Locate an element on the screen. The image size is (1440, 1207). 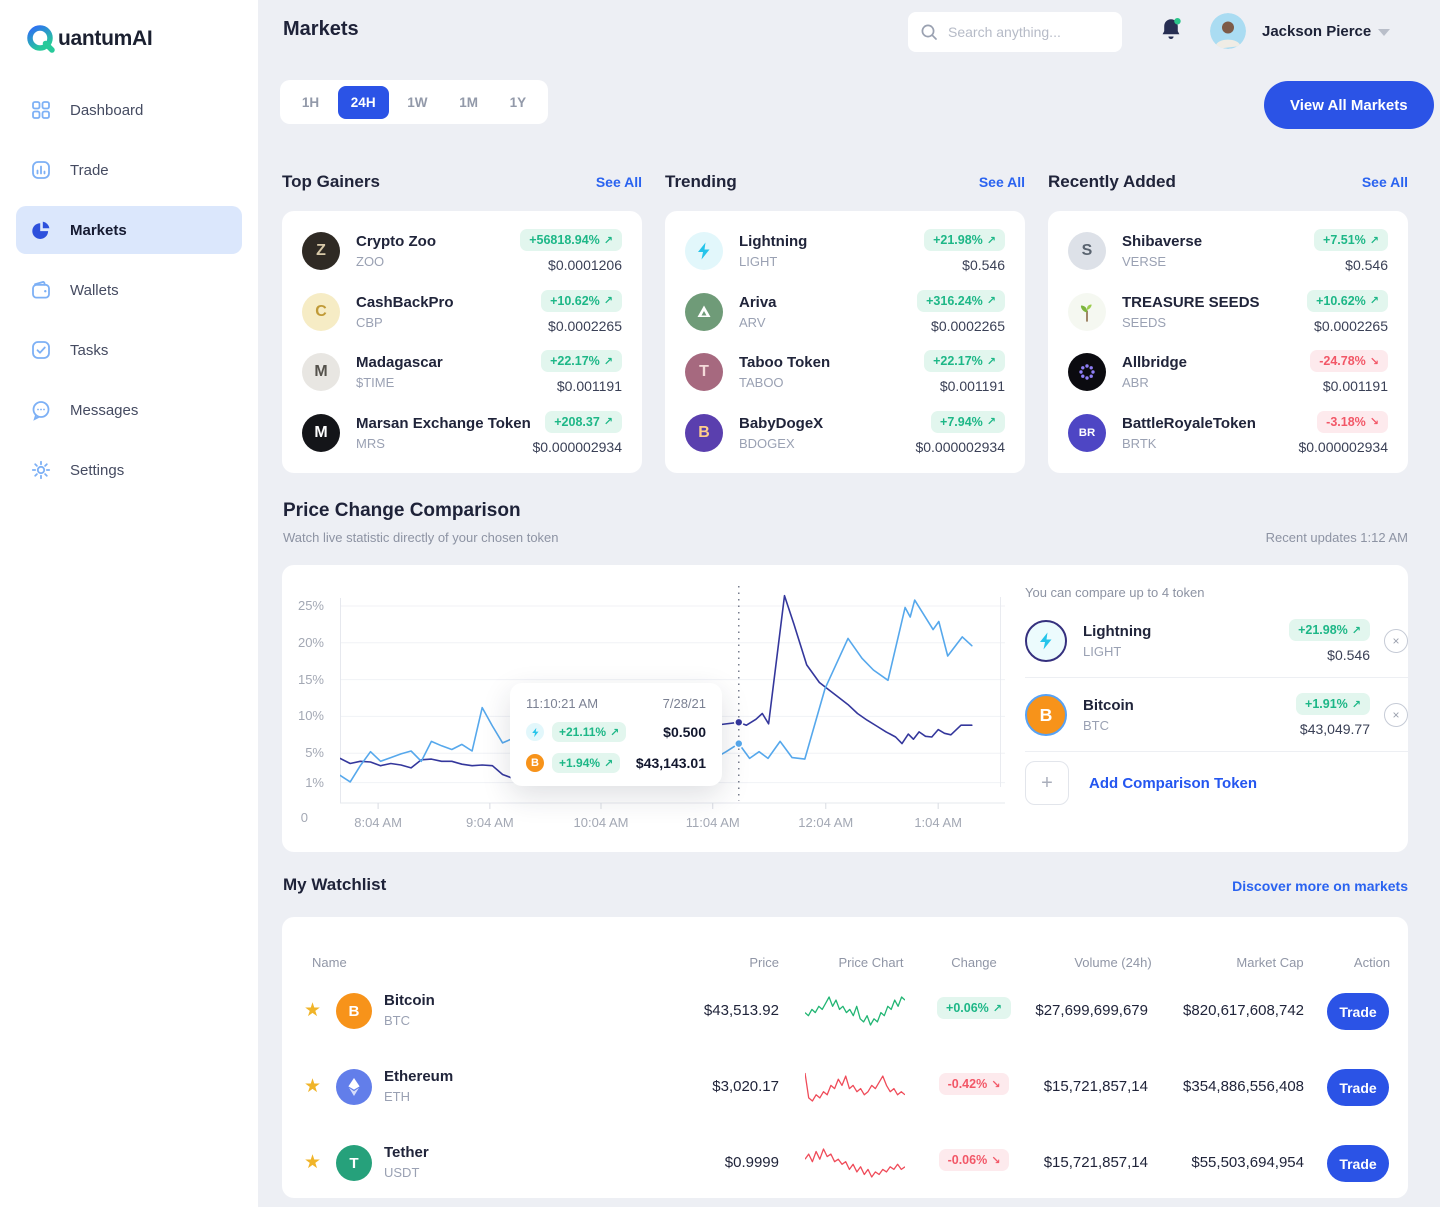
chevron-down-icon is located at coordinates (1384, 32).